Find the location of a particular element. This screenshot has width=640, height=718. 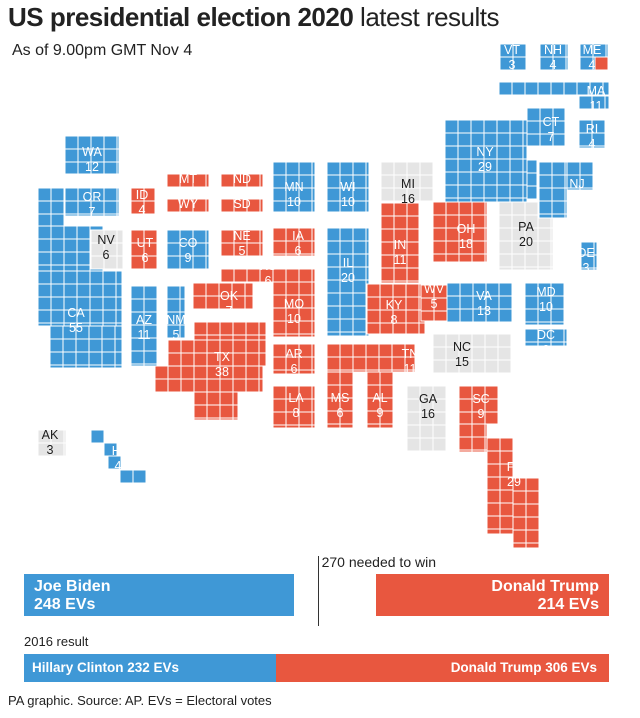

state-label-ri: RI 4 is located at coordinates (592, 137).